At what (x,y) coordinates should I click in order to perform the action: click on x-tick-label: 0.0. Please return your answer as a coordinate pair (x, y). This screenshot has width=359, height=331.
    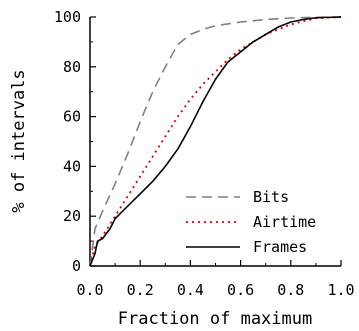
    Looking at the image, I should click on (89, 290).